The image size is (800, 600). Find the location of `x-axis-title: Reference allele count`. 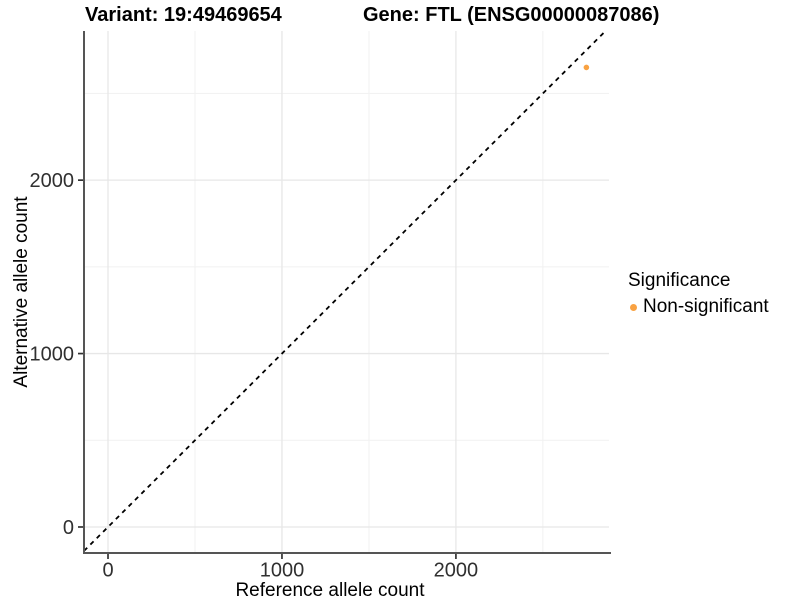

x-axis-title: Reference allele count is located at coordinates (330, 590).